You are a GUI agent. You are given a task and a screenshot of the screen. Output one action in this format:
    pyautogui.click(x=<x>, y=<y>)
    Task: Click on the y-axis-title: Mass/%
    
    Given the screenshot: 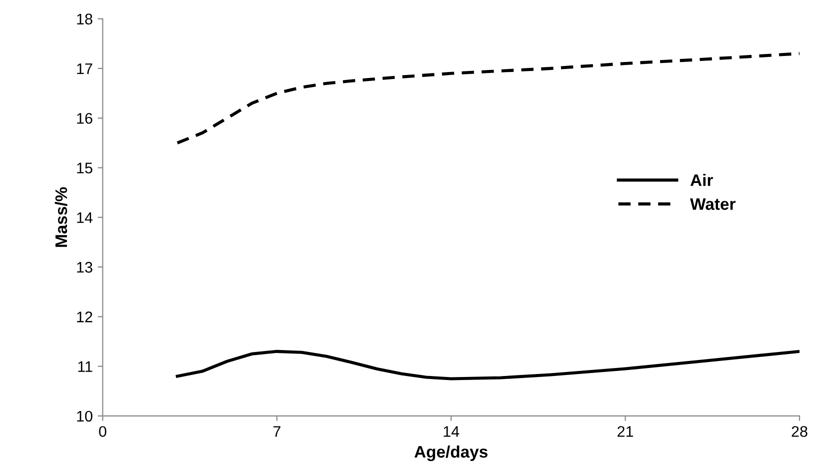 What is the action you would take?
    pyautogui.click(x=61, y=217)
    